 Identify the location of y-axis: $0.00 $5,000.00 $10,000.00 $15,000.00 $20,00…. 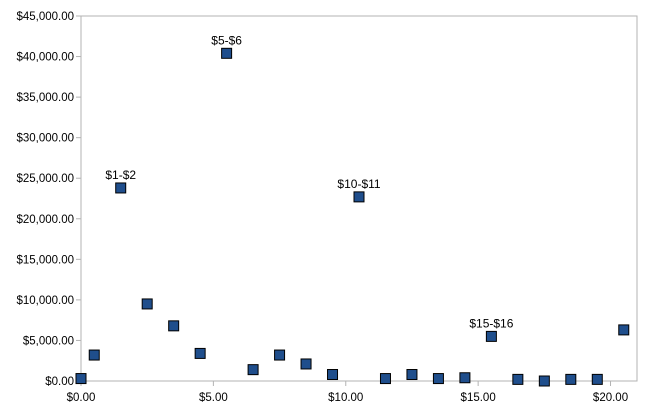
(48, 199).